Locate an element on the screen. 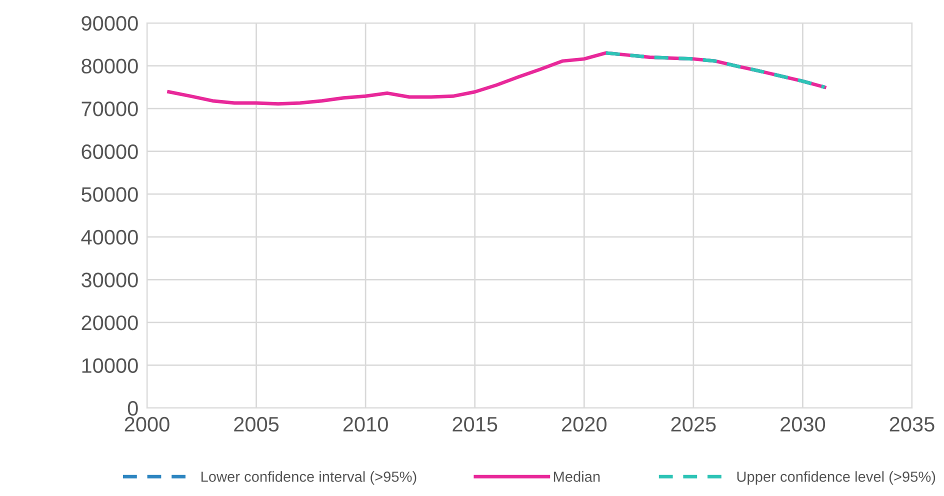 The height and width of the screenshot is (496, 944). x-tick-label: 2015 is located at coordinates (475, 424).